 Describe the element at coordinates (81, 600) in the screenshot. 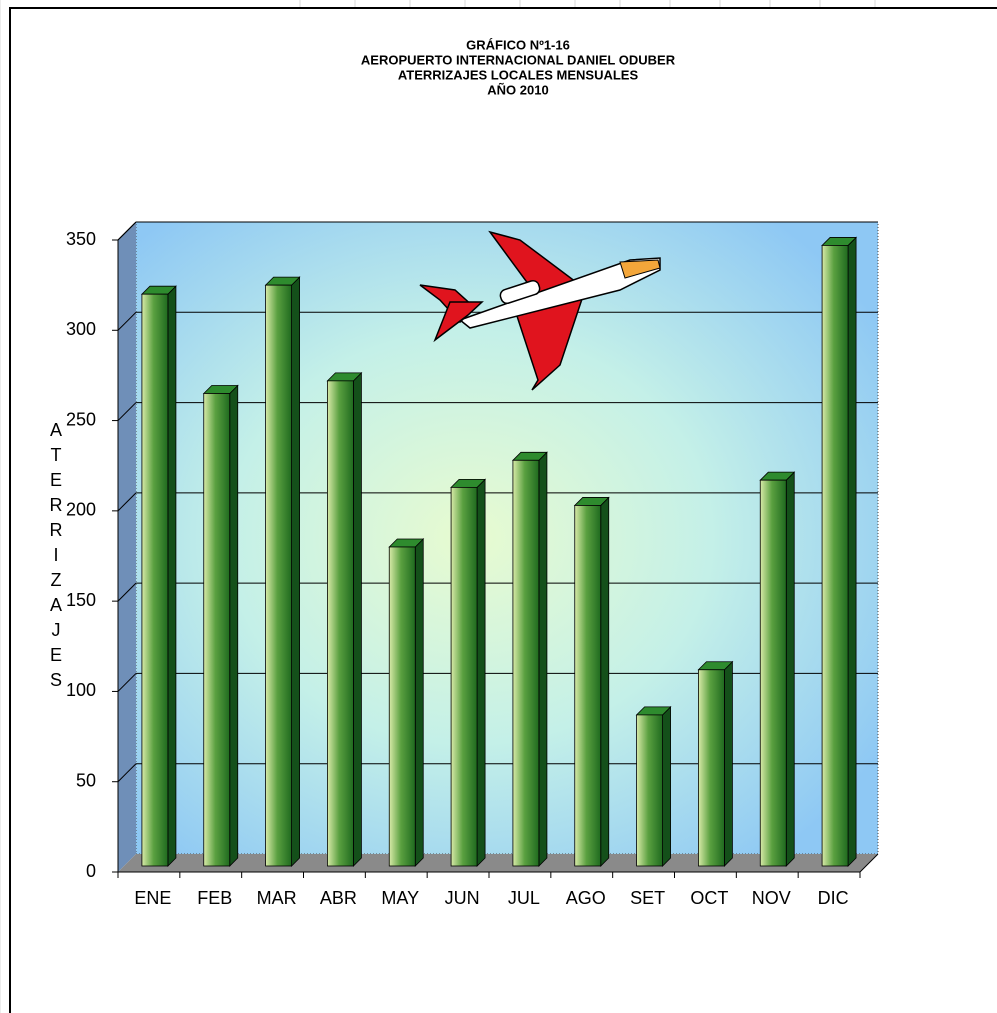

I see `y-tick-label: 150` at that location.